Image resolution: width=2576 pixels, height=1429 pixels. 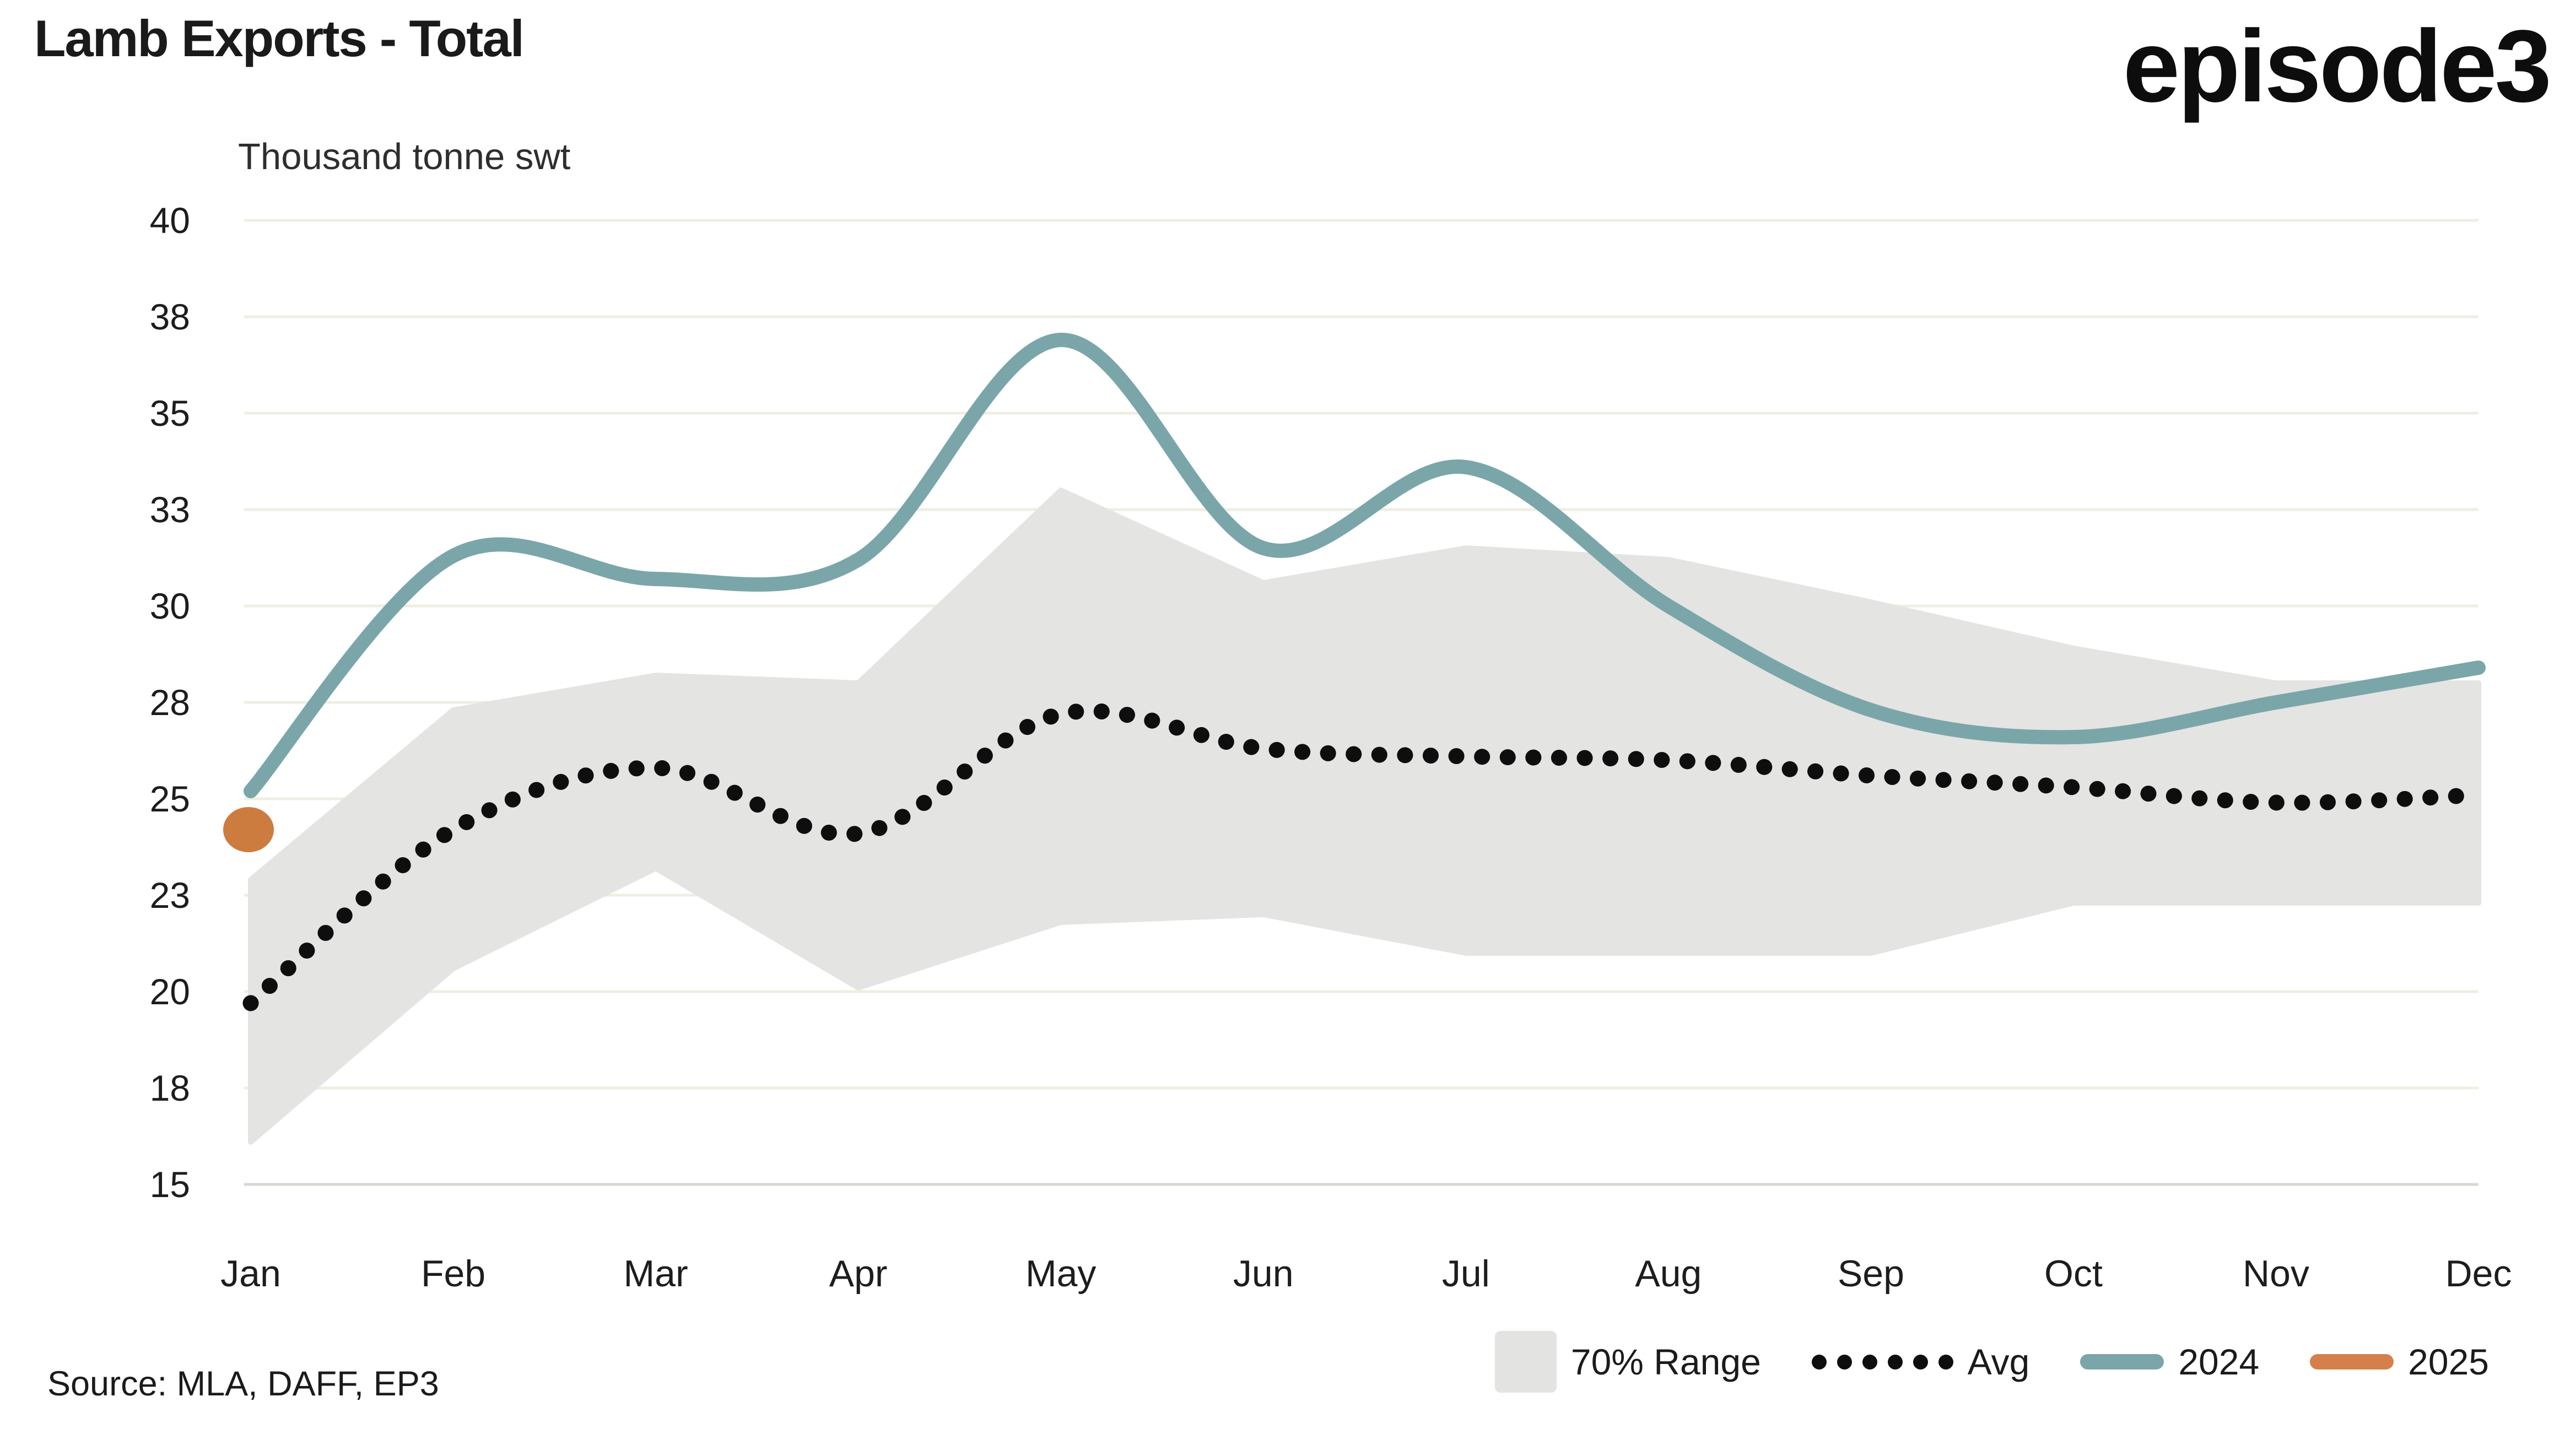 What do you see at coordinates (656, 1274) in the screenshot?
I see `x-tick-label-Mar: Mar` at bounding box center [656, 1274].